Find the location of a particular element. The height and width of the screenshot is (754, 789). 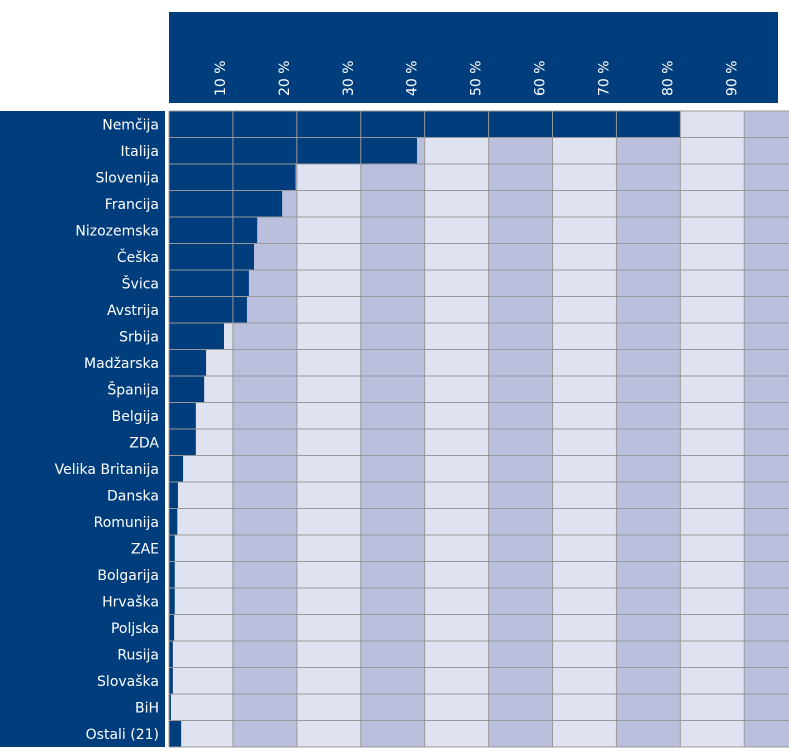

y-tick-label: Belgija is located at coordinates (135, 417).